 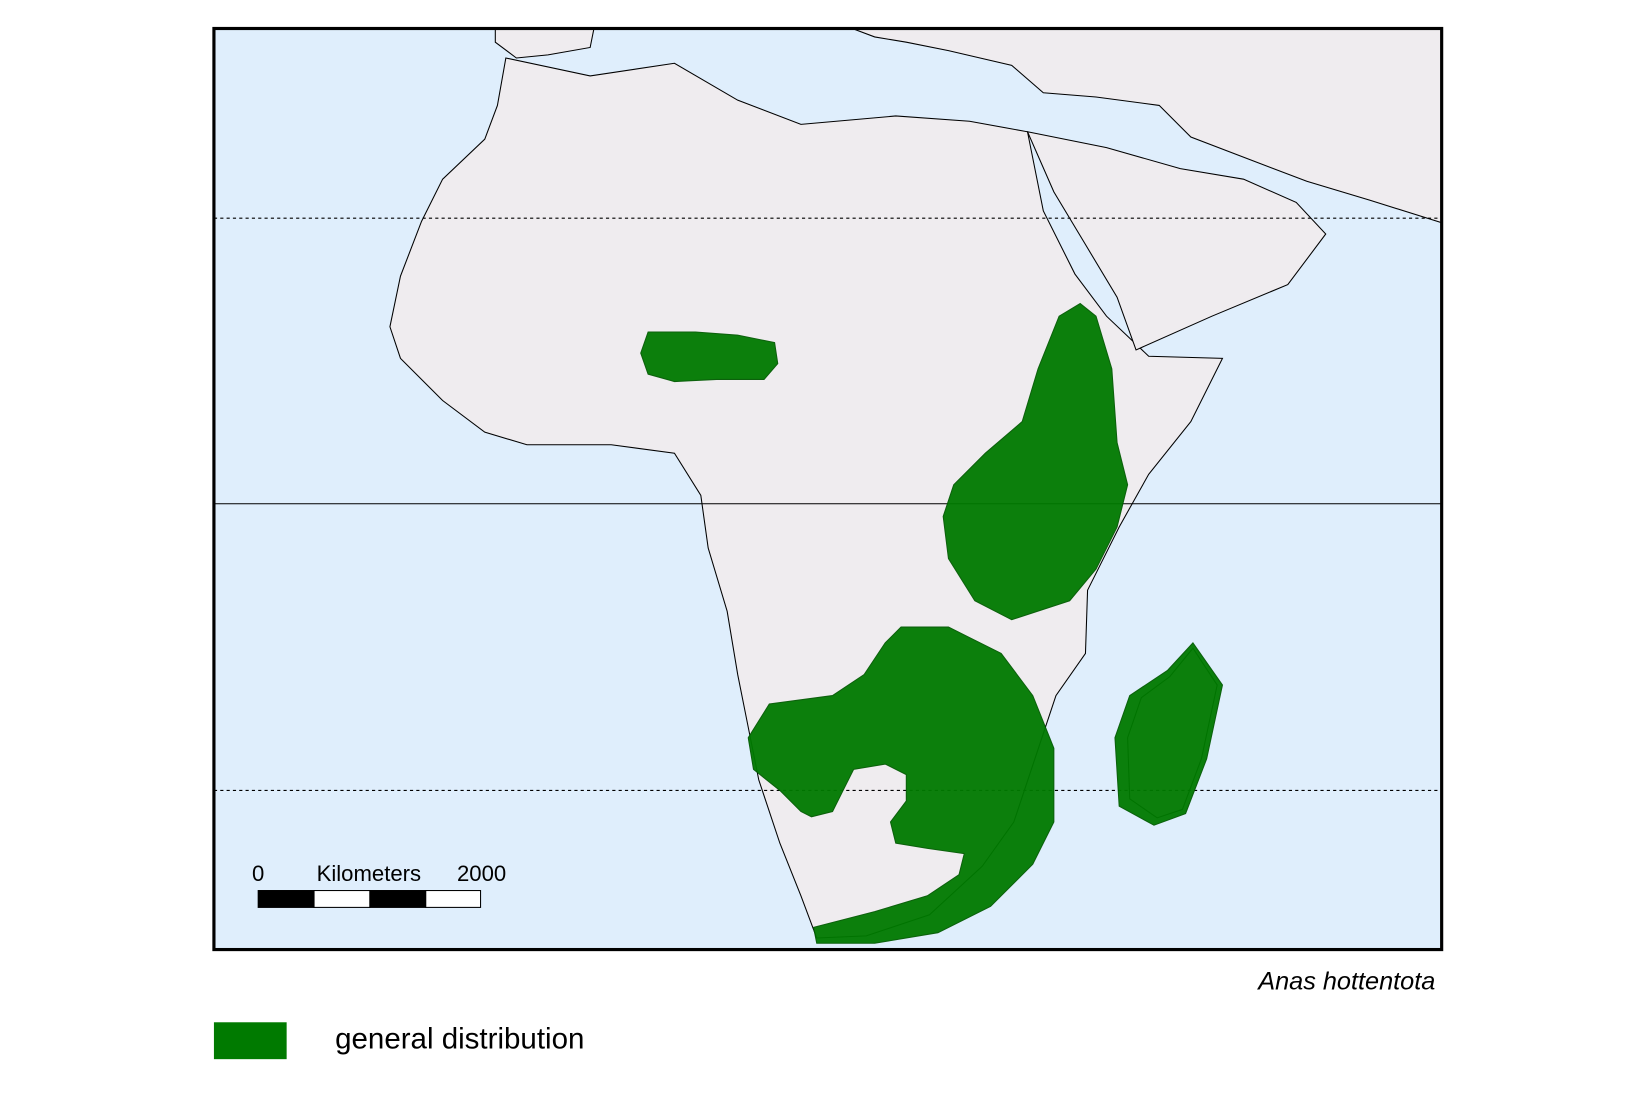 I want to click on scale-bar, so click(x=369, y=899).